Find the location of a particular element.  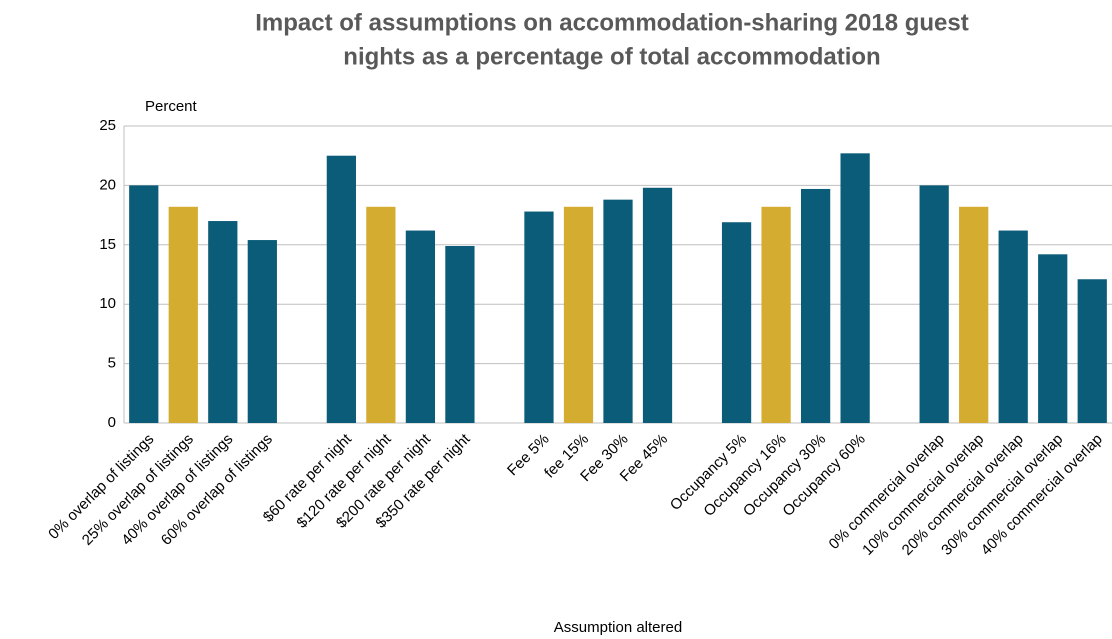

x-axis-label: Assumption altered is located at coordinates (618, 627).